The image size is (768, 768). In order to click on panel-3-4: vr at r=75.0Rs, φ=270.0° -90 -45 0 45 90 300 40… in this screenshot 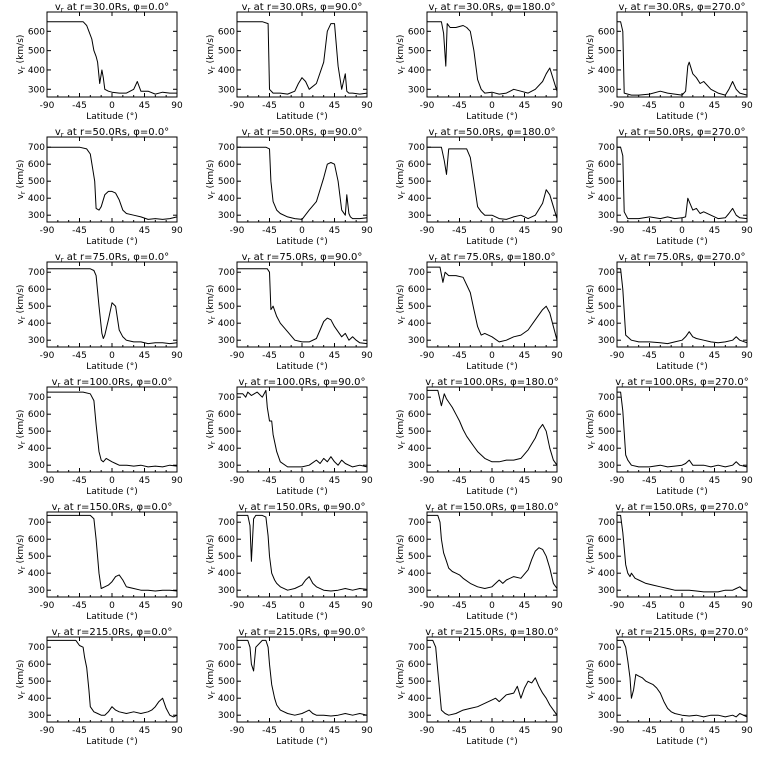, I will do `click(669, 312)`.